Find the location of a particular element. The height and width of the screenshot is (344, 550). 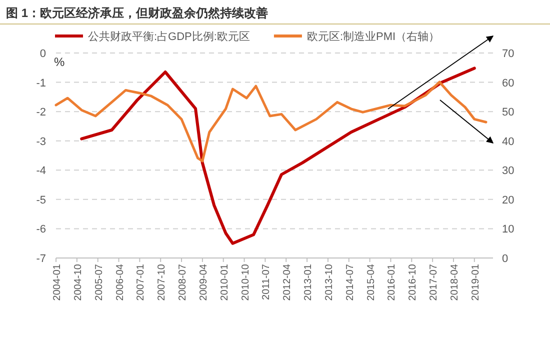

legend-label: 欧元区:制造业PMI（右轴） is located at coordinates (373, 36).